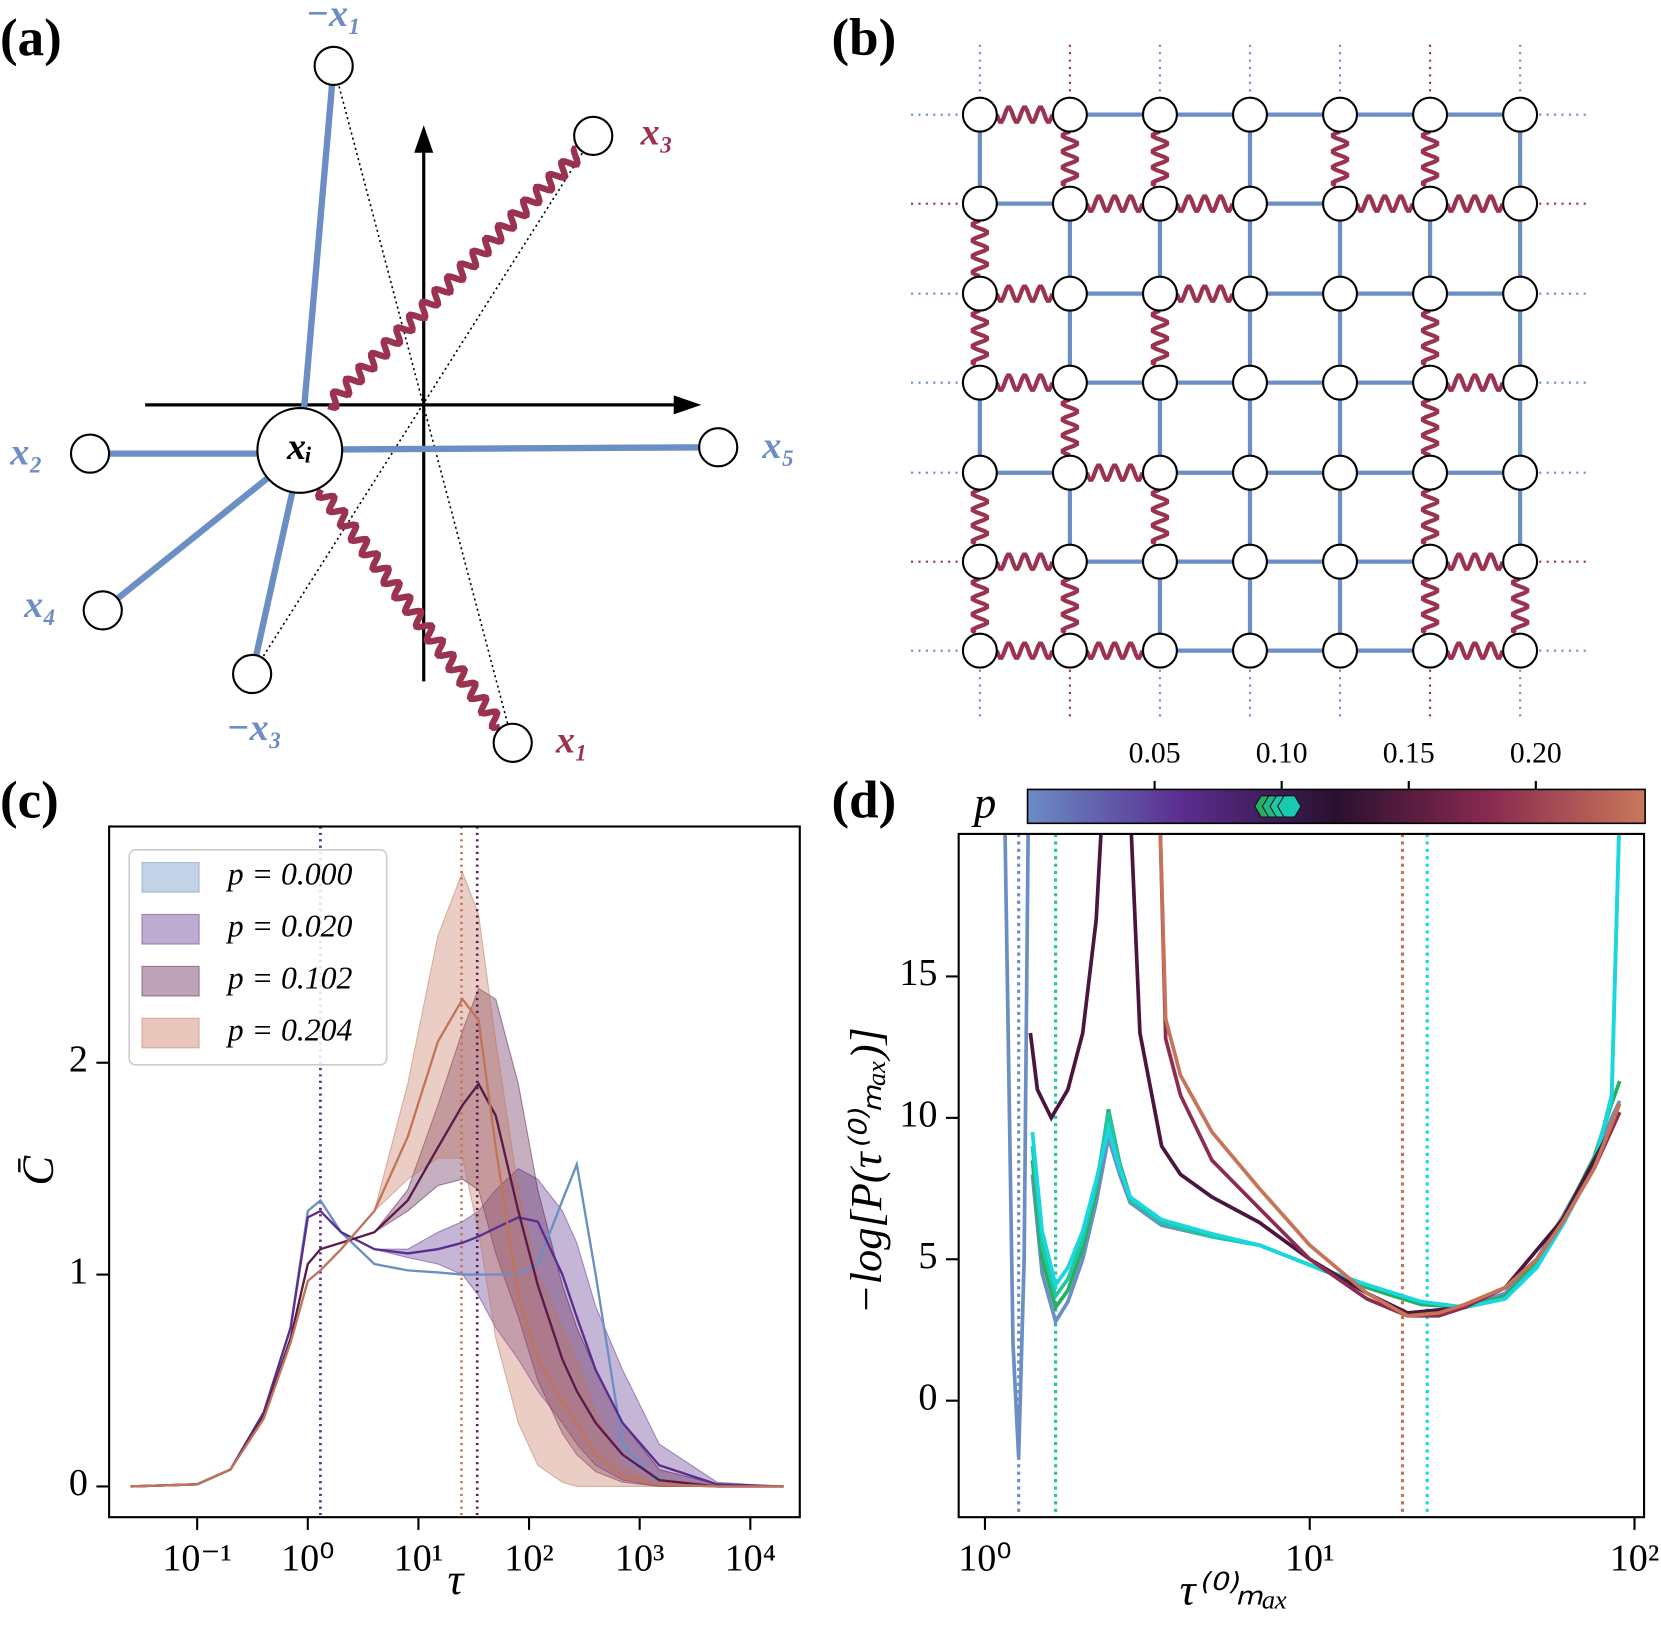  Describe the element at coordinates (983, 803) in the screenshot. I see `colorbar-label: p` at that location.